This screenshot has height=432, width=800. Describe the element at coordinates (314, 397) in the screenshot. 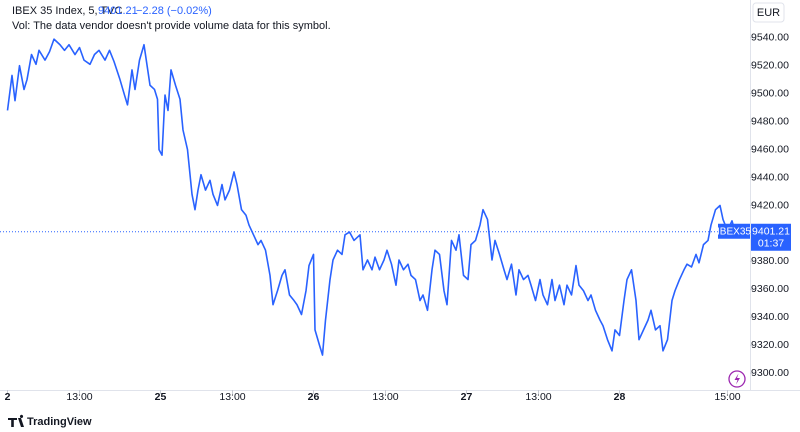

I see `x-tick-label: 26` at that location.